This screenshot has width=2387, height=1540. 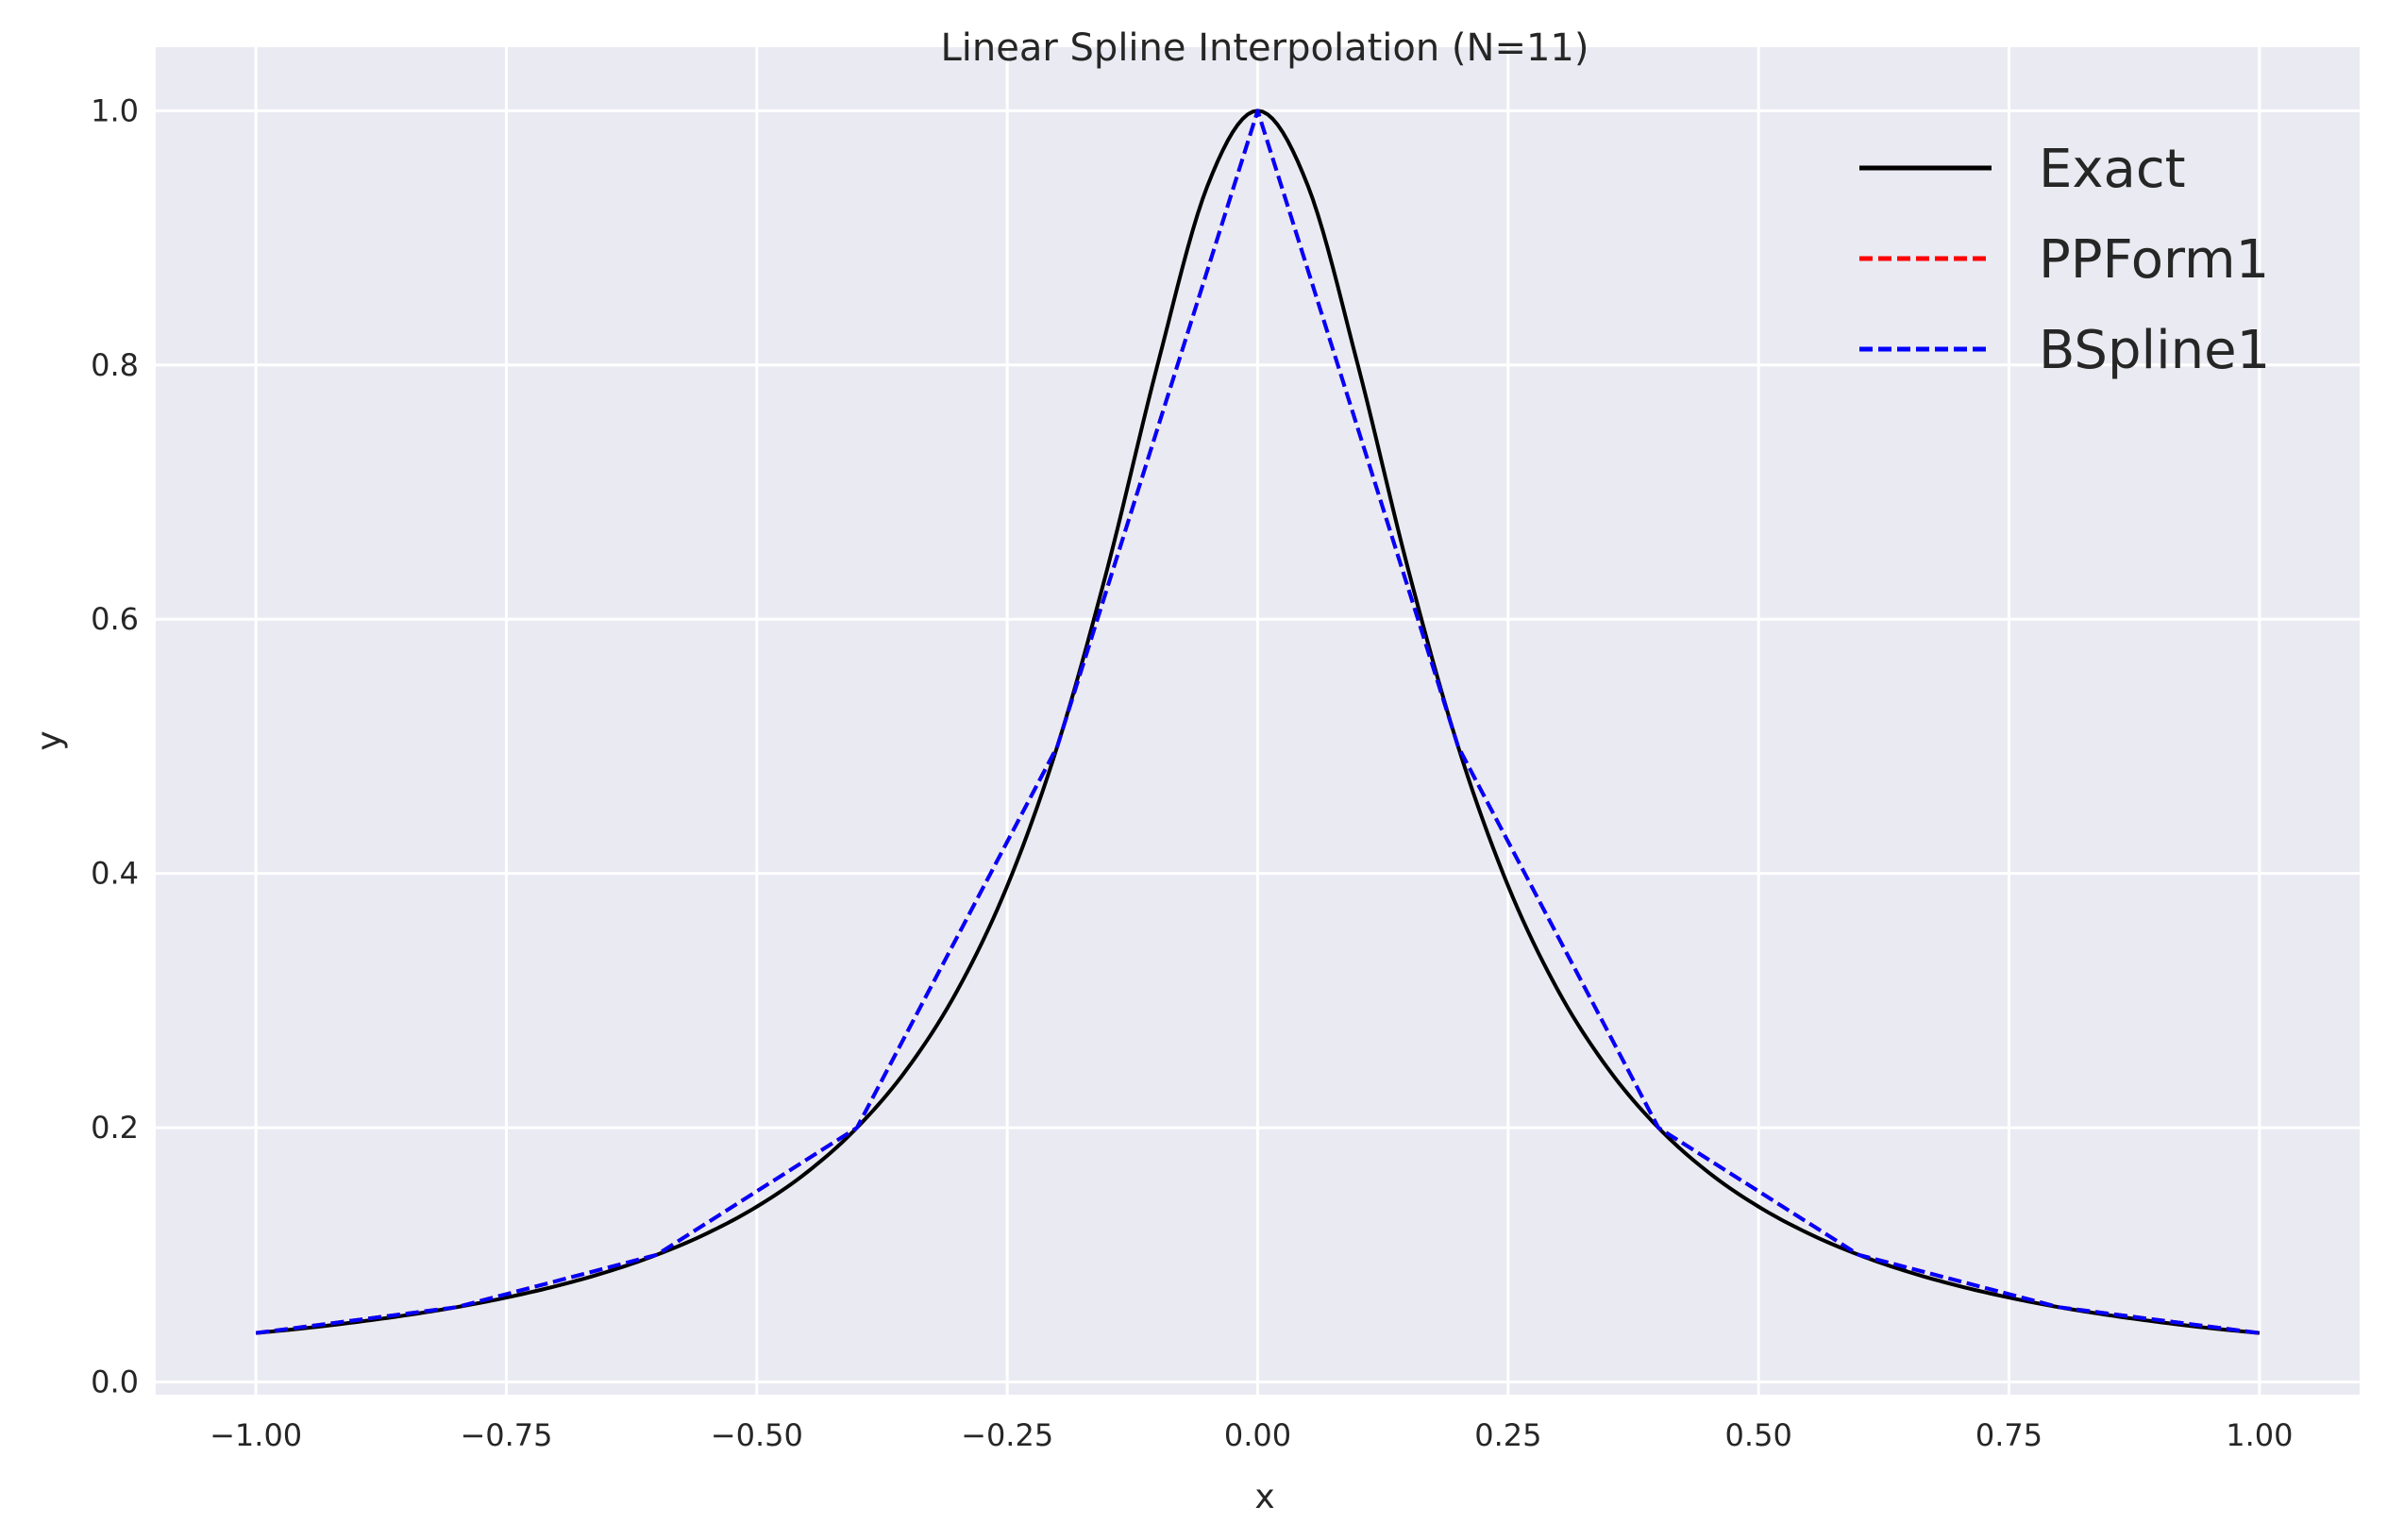 What do you see at coordinates (1264, 1497) in the screenshot?
I see `x-axis-label: x` at bounding box center [1264, 1497].